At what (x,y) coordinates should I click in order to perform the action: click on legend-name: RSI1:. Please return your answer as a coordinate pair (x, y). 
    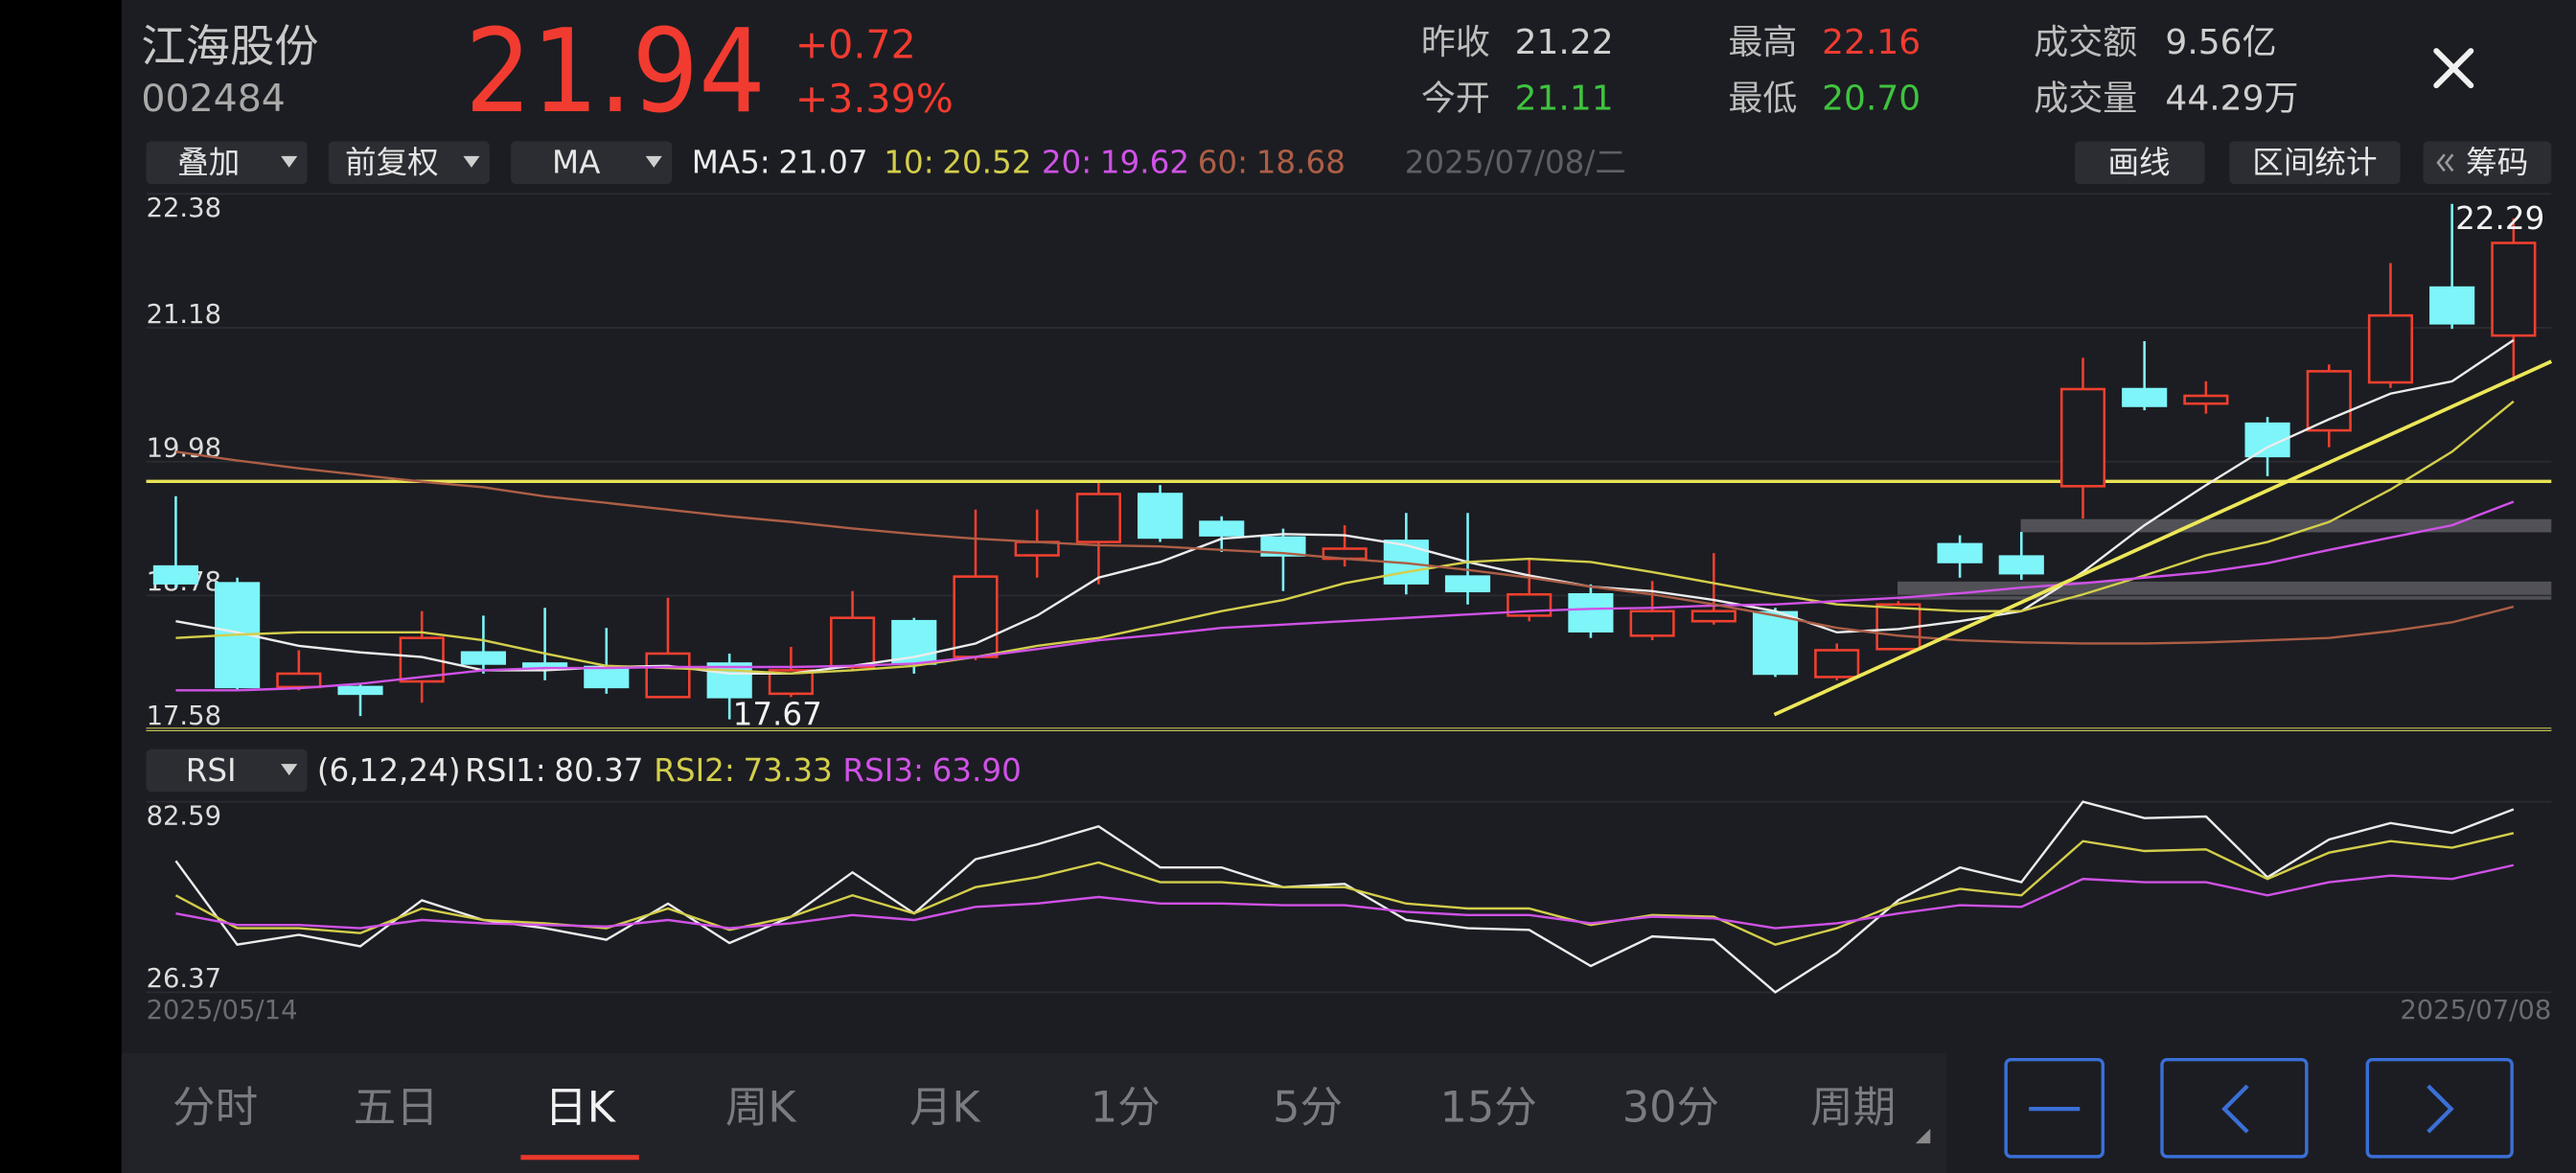
    Looking at the image, I should click on (506, 770).